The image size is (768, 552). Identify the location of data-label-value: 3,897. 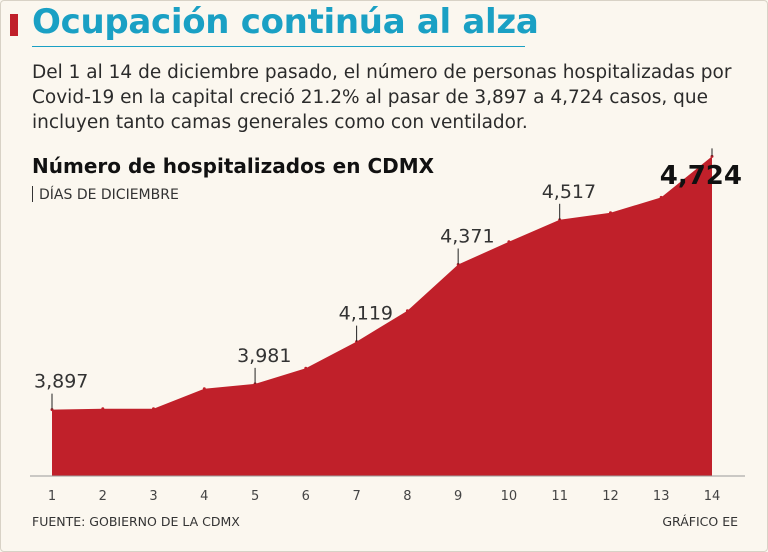
(61, 382).